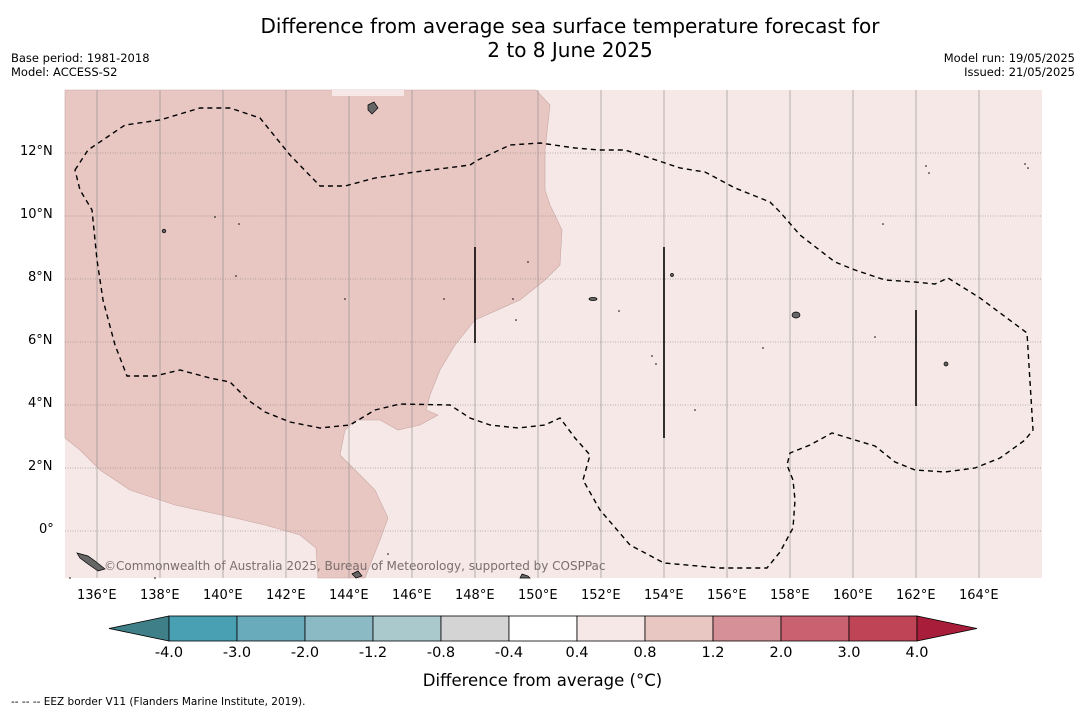 The width and height of the screenshot is (1085, 713). I want to click on colorbar-title: Difference from average (°C), so click(542, 680).